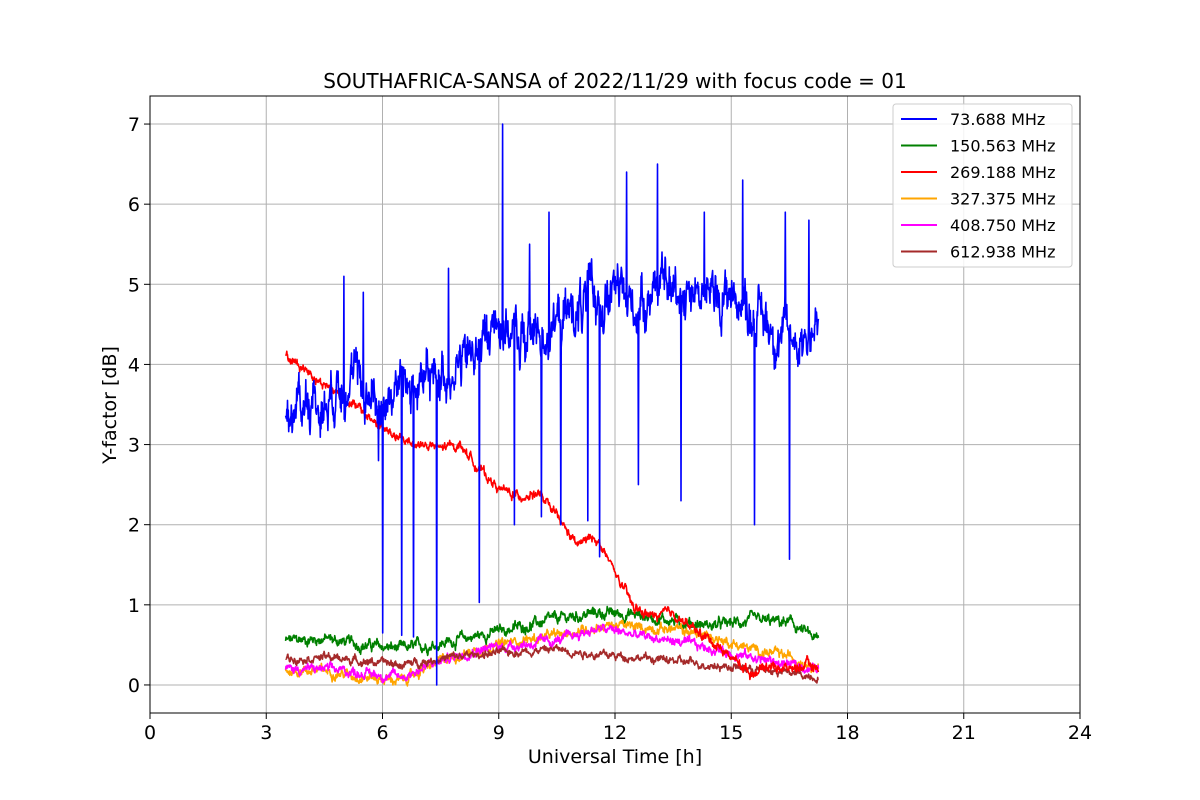  Describe the element at coordinates (1002, 172) in the screenshot. I see `legend-label: 269.188 MHz` at that location.